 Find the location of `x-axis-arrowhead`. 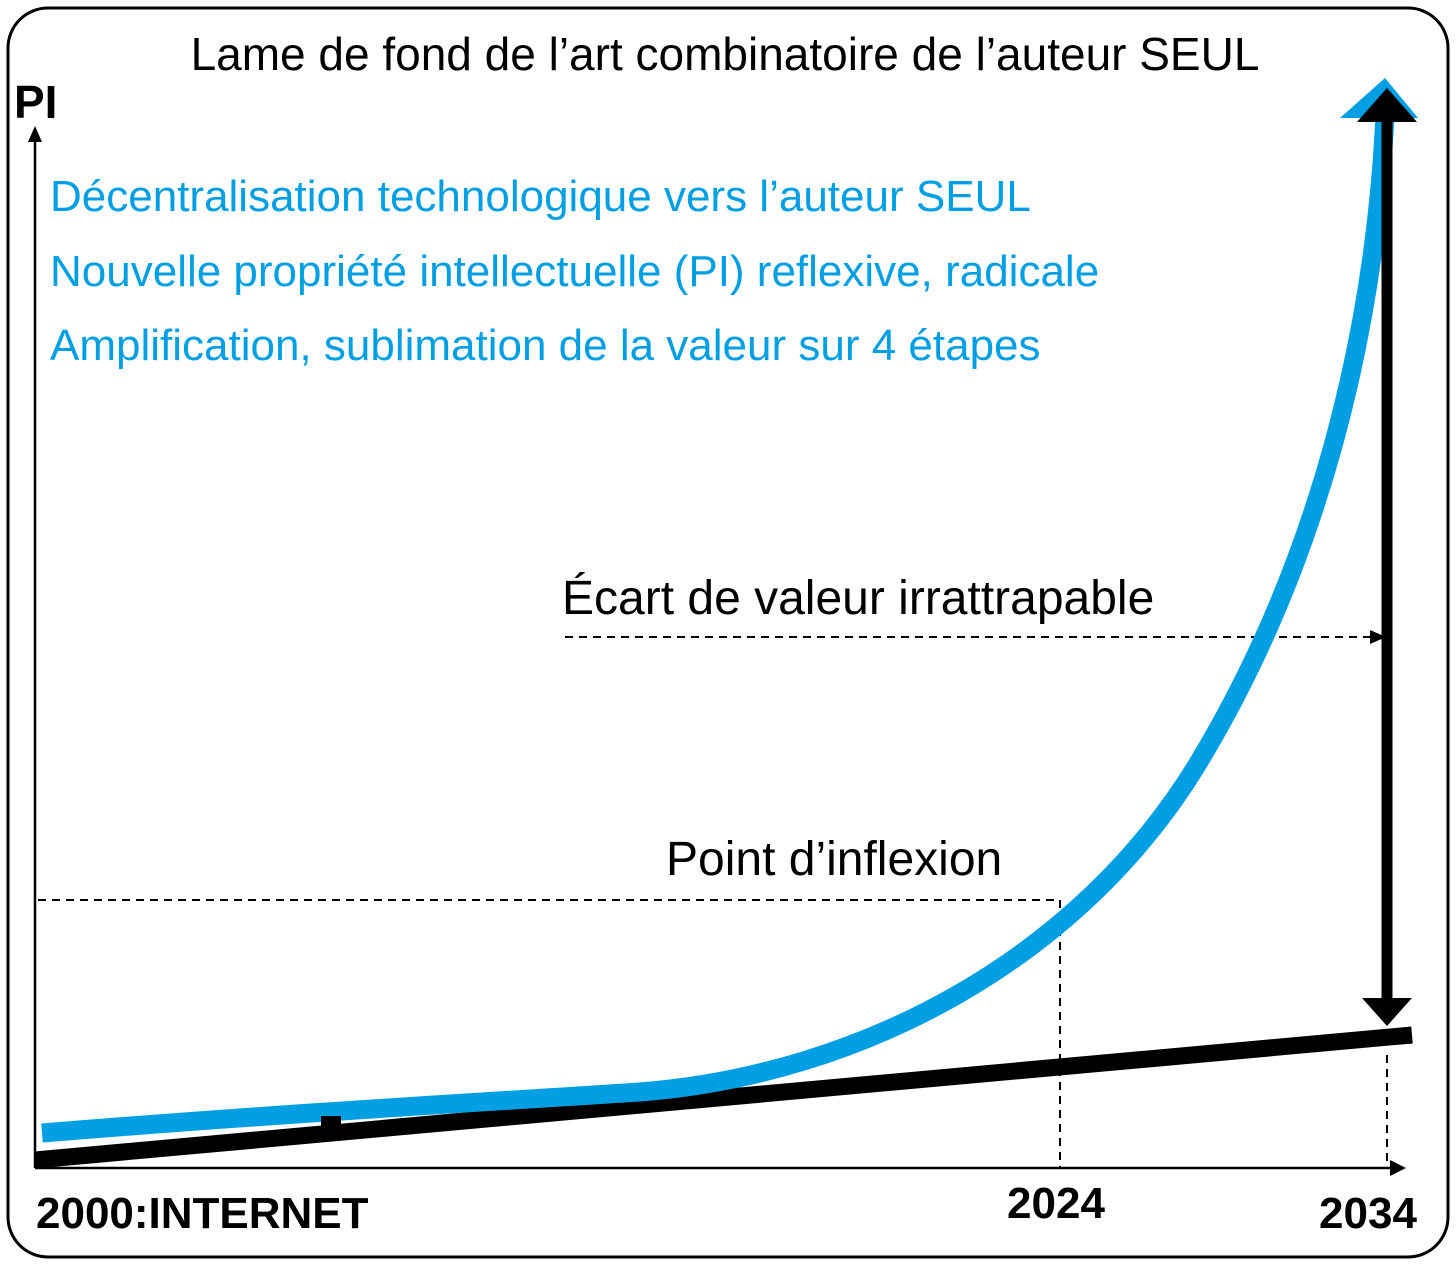

x-axis-arrowhead is located at coordinates (1398, 1168).